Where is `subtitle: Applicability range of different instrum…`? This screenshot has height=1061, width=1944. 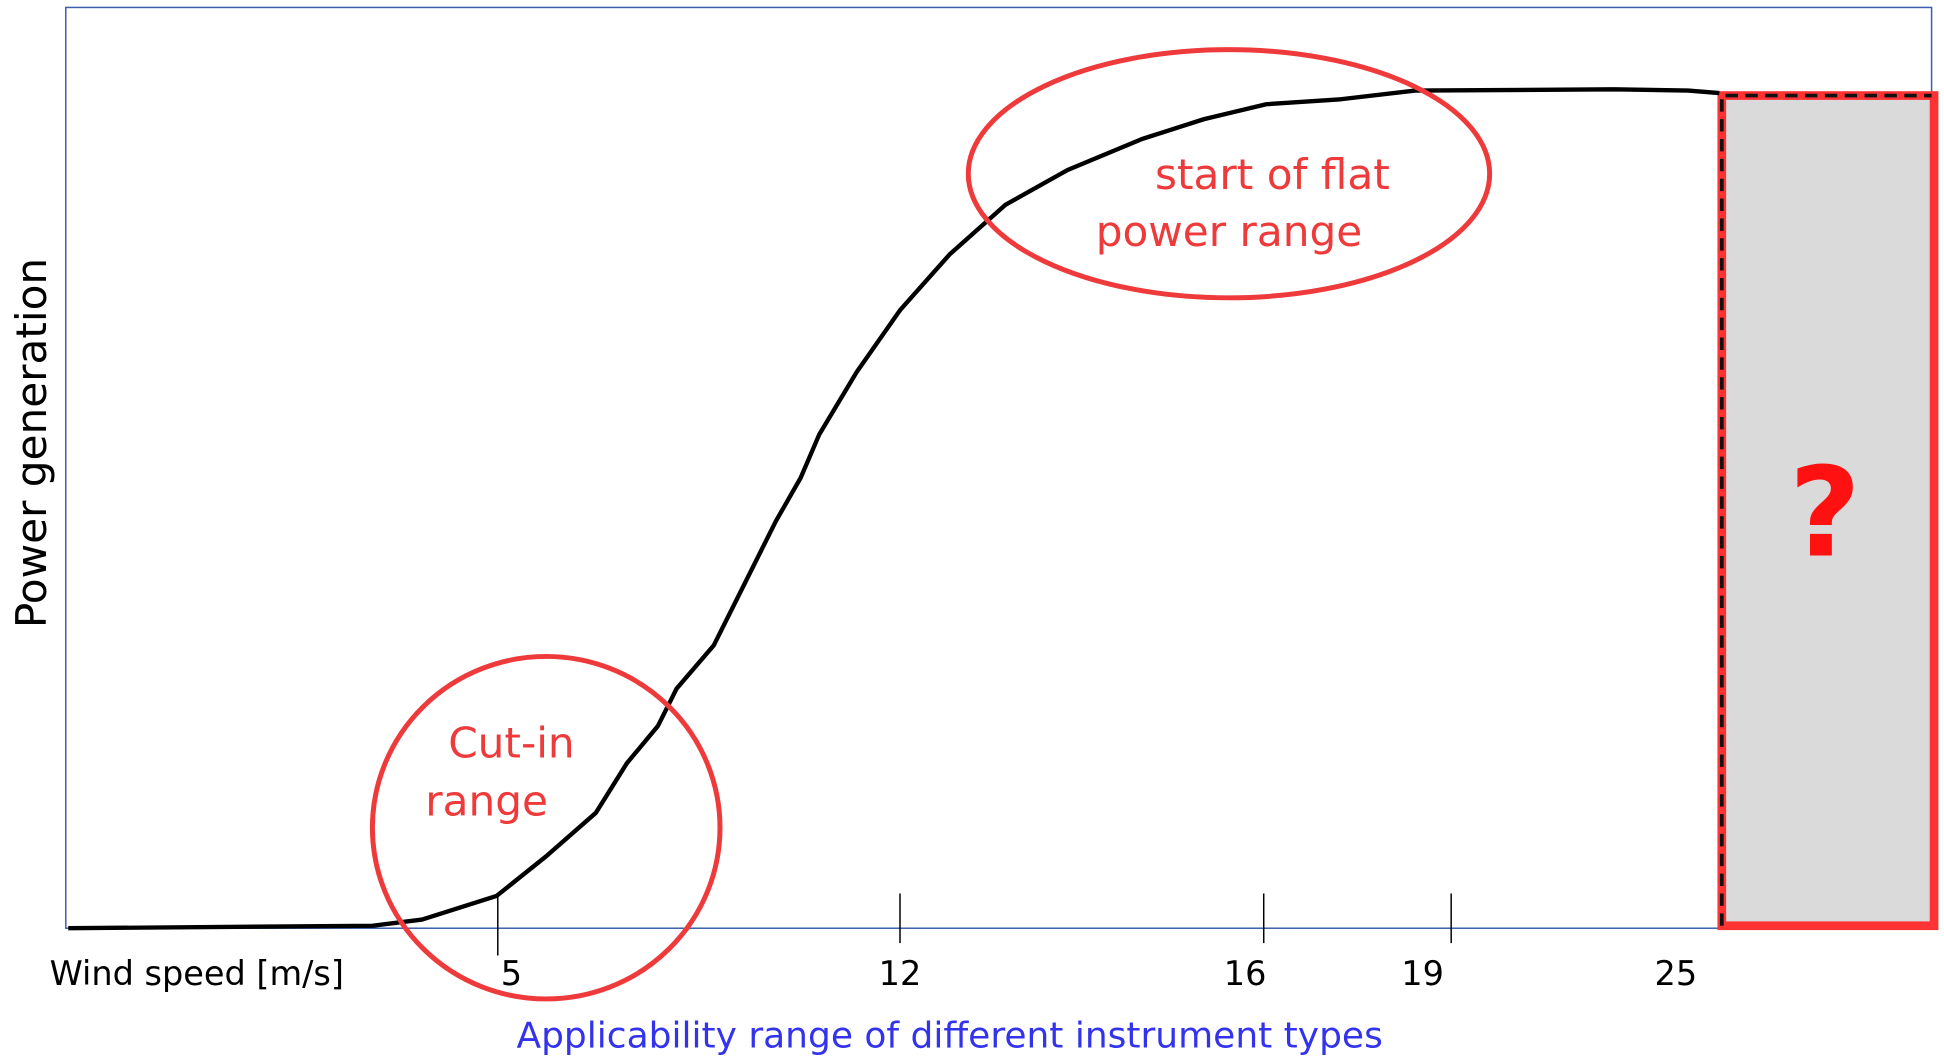
subtitle: Applicability range of different instrum… is located at coordinates (949, 1035).